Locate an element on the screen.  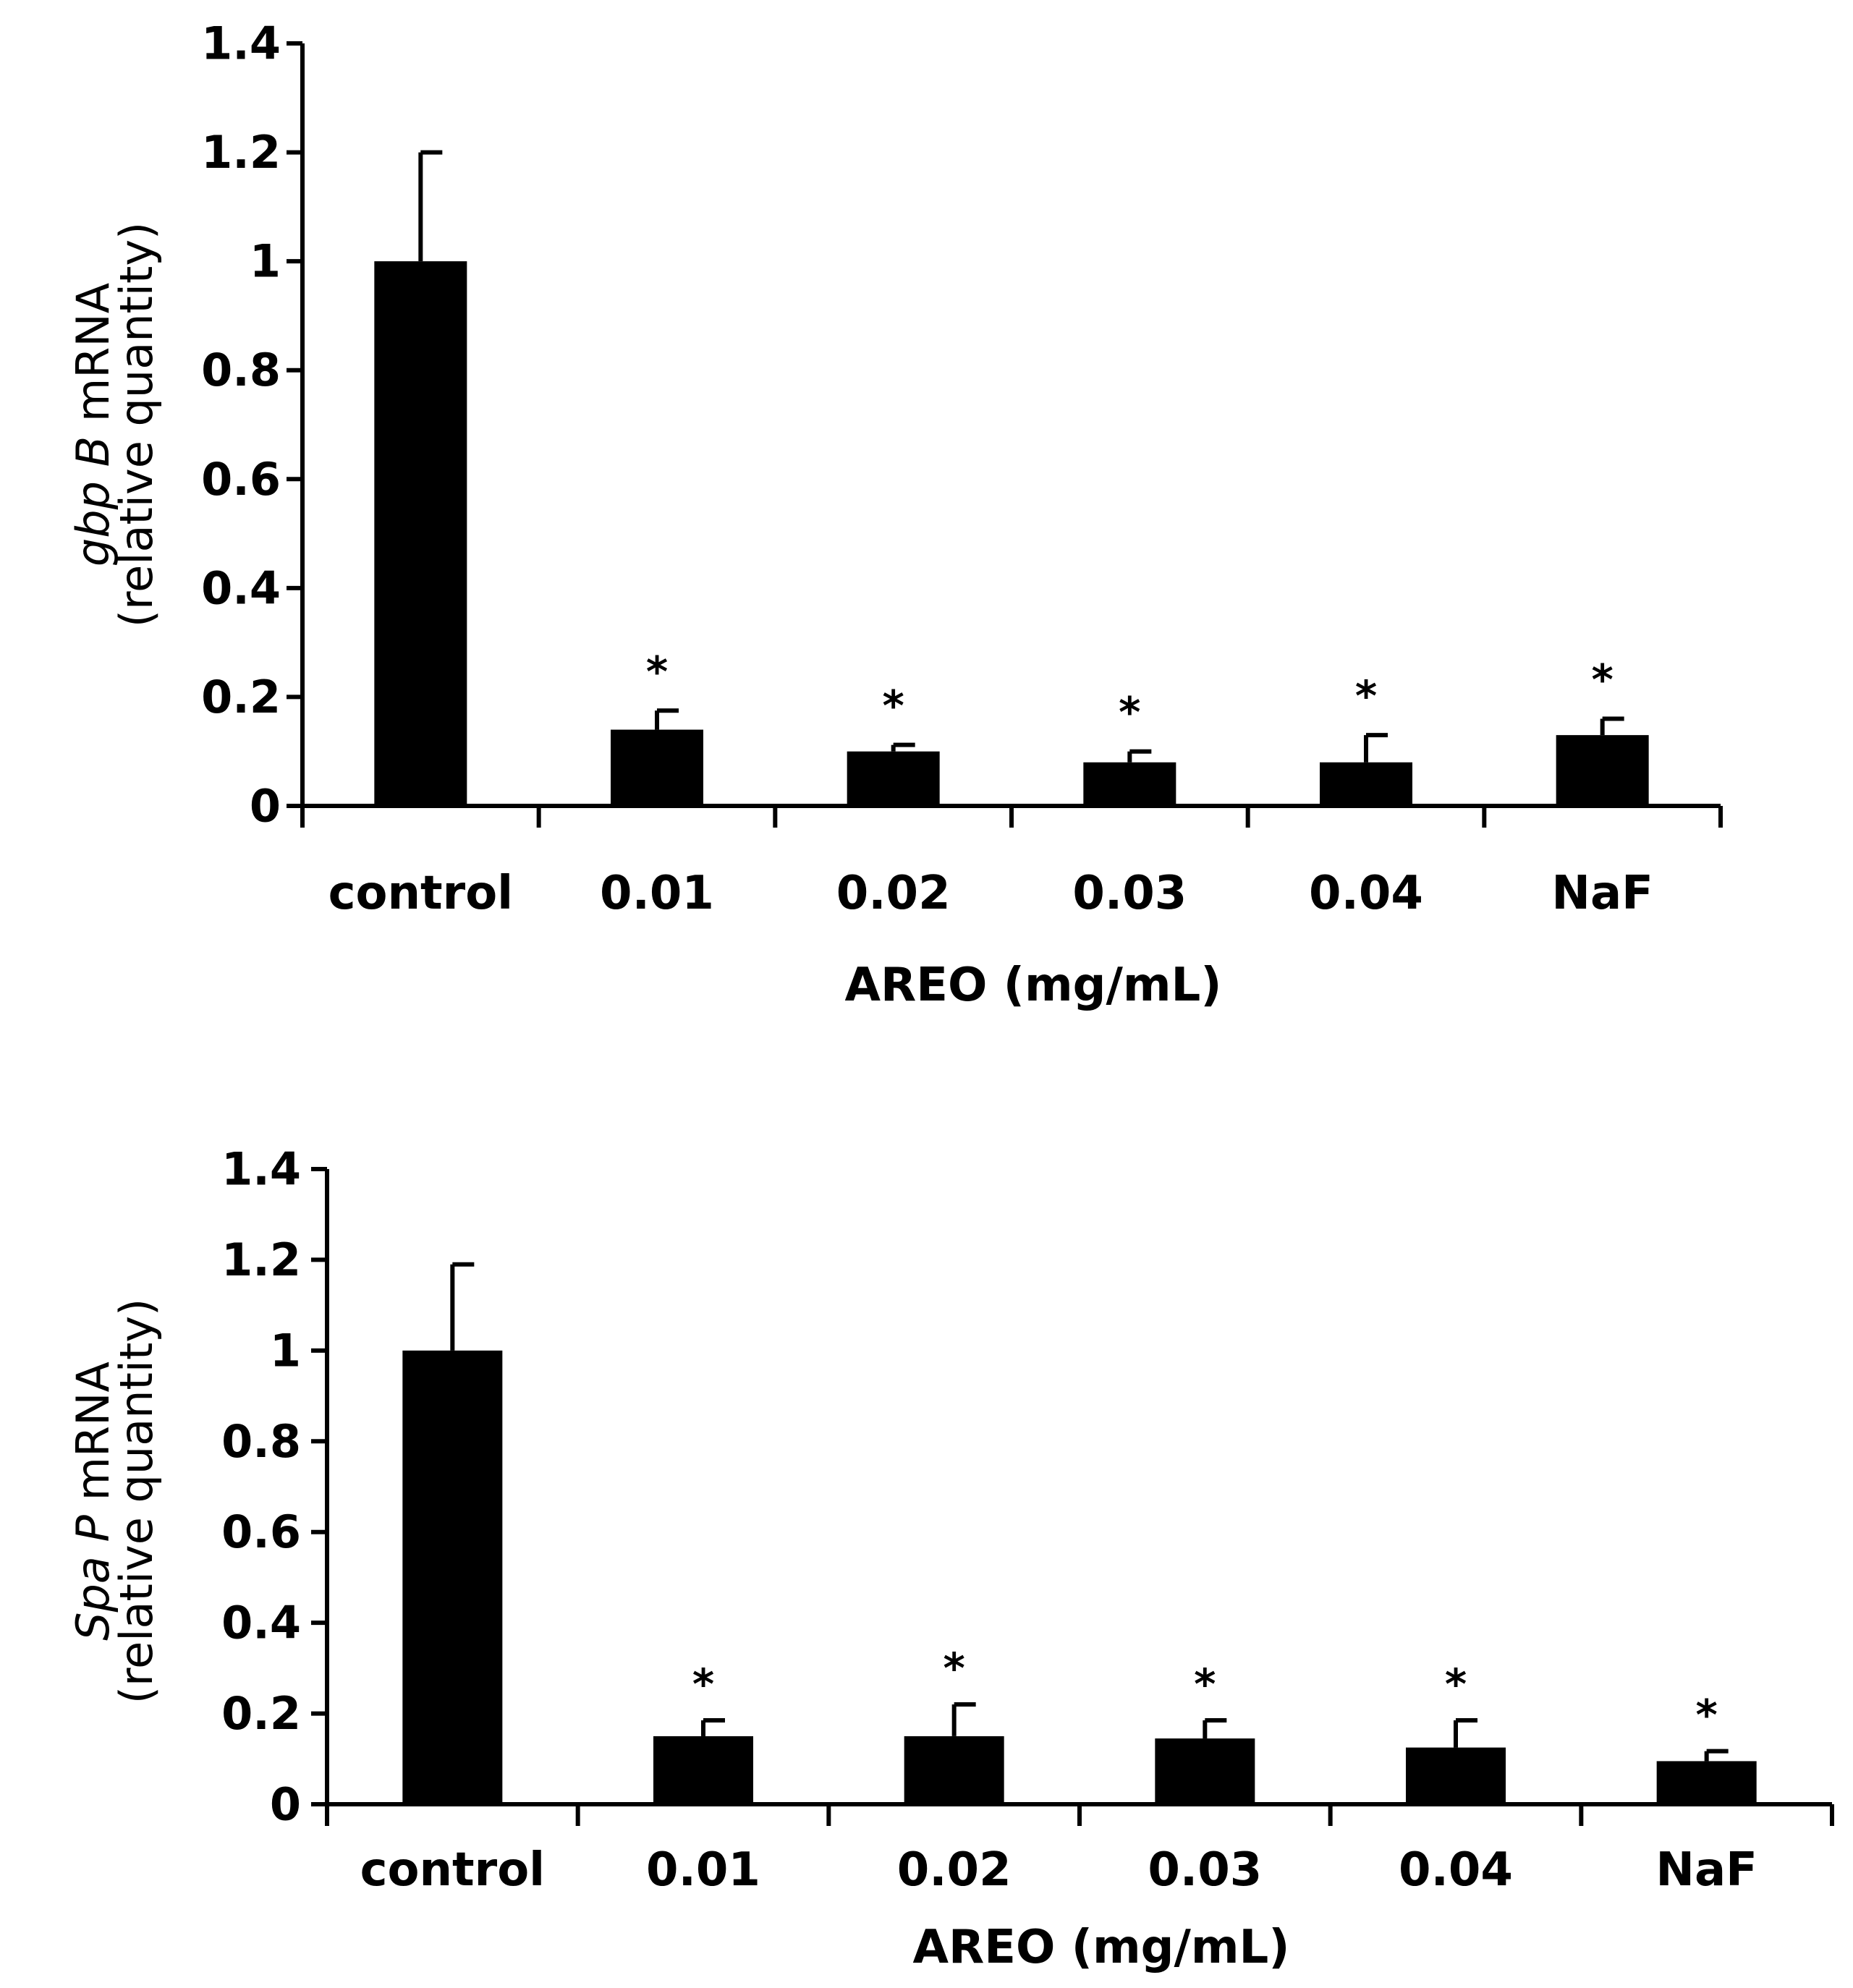
y-axis-title-gene: gbp B is located at coordinates (93, 501).